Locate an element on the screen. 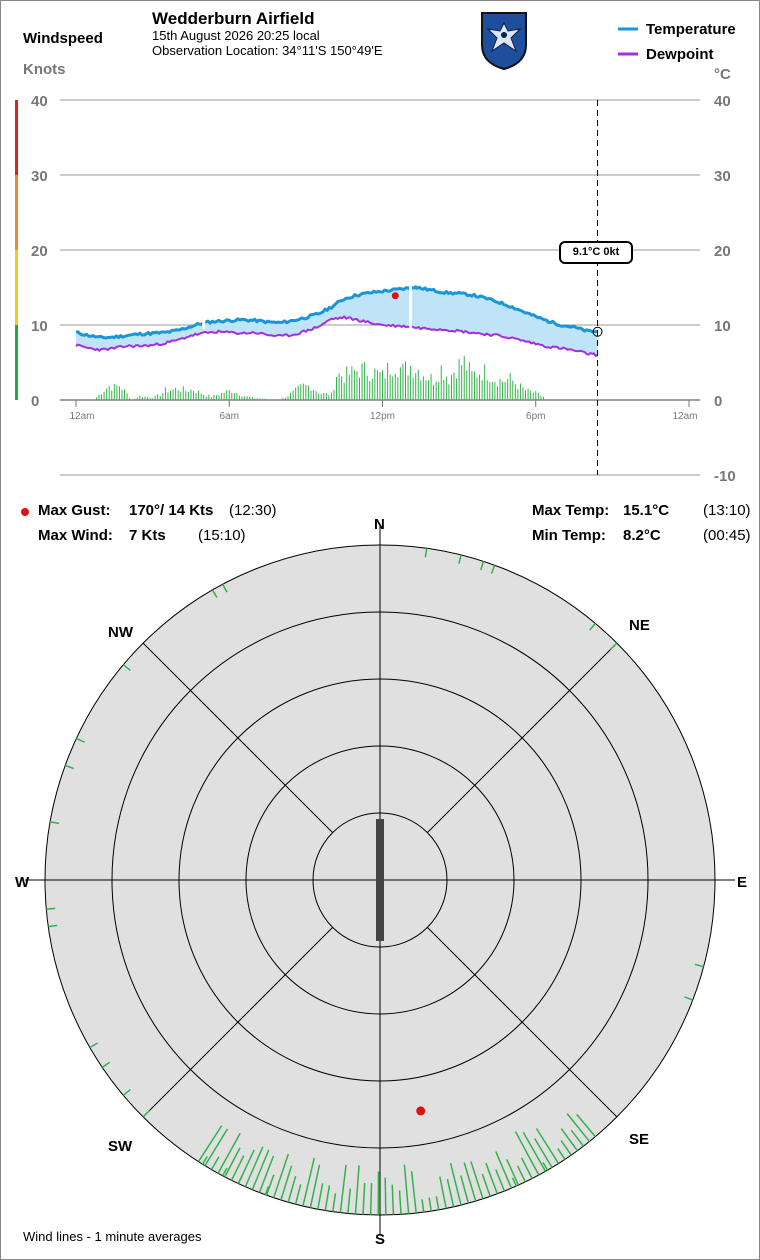  right-axis-tick: 0 is located at coordinates (718, 401).